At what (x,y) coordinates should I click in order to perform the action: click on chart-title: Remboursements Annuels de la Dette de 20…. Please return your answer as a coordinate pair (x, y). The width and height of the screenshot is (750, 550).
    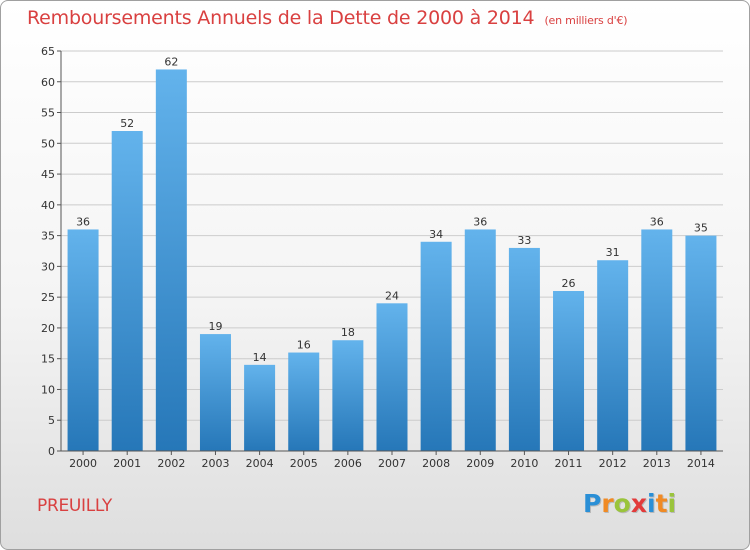
    Looking at the image, I should click on (327, 18).